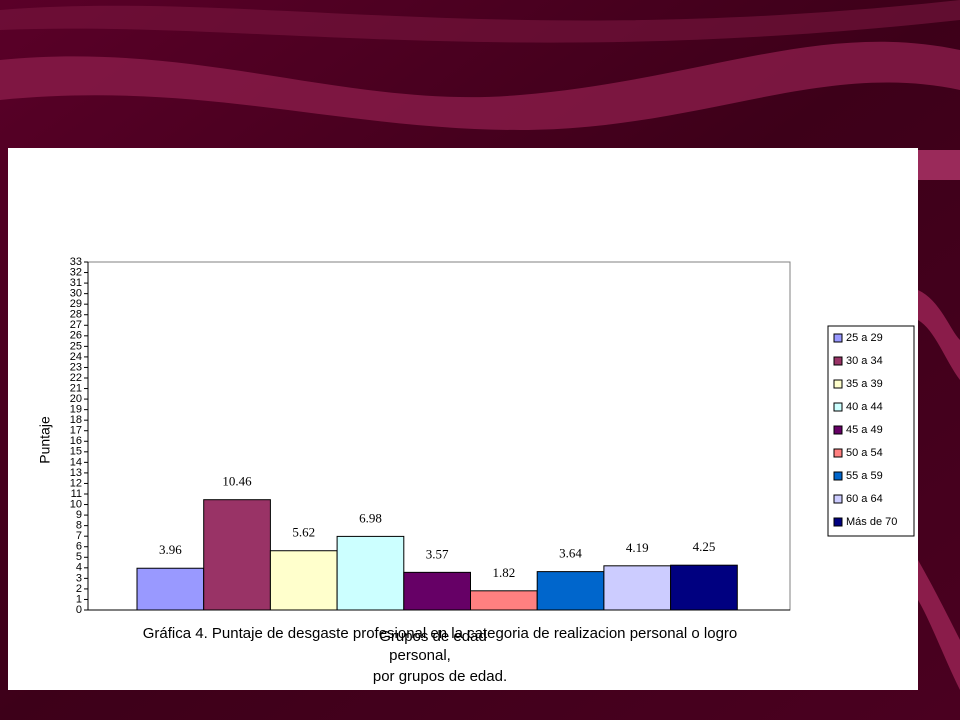  What do you see at coordinates (76, 346) in the screenshot?
I see `y-tick-label: 25` at bounding box center [76, 346].